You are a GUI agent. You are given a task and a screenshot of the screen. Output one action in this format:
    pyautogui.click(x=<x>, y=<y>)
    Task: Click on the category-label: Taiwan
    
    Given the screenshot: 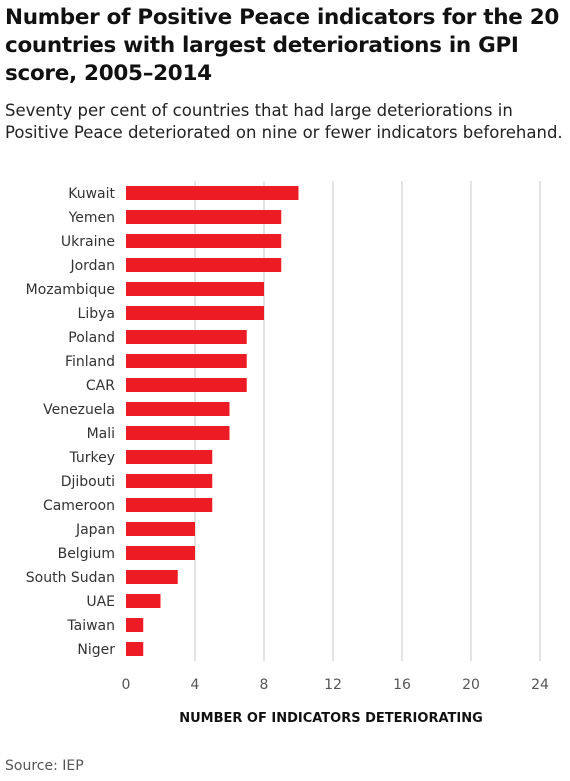 What is the action you would take?
    pyautogui.click(x=90, y=626)
    